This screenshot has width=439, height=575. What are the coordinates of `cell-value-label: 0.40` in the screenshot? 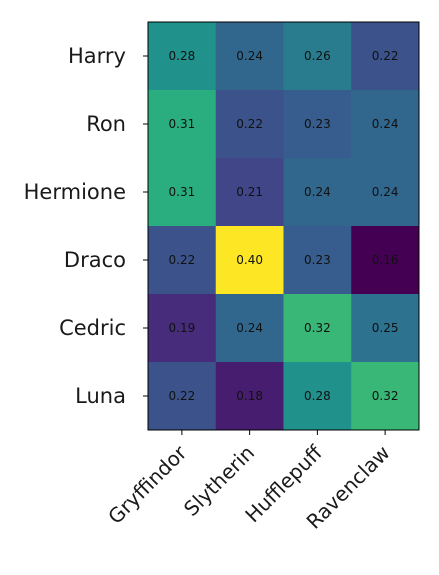 It's located at (249, 260).